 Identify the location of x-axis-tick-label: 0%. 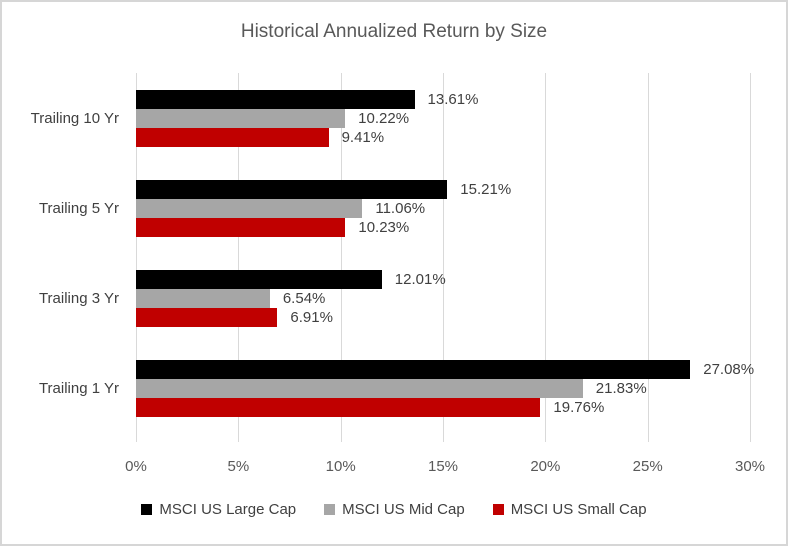
(136, 466).